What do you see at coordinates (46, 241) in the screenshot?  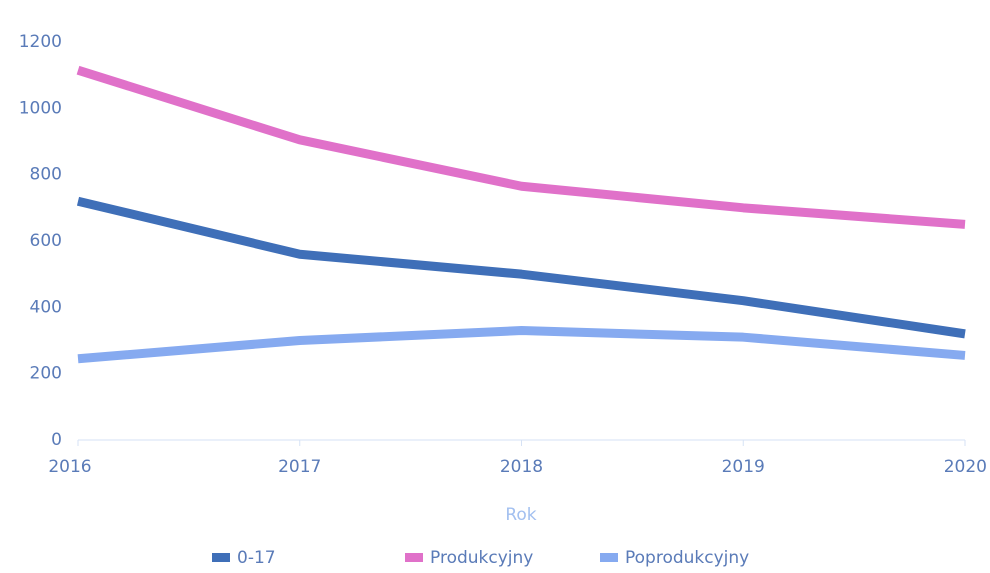 I see `y-tick-label: 600` at bounding box center [46, 241].